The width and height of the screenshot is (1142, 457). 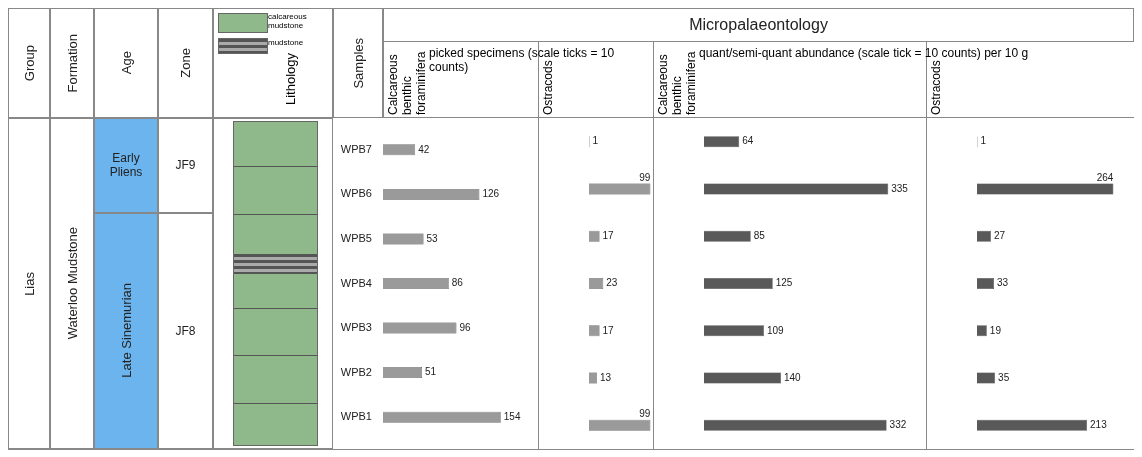 What do you see at coordinates (126, 331) in the screenshot?
I see `text: Late Sinemurian` at bounding box center [126, 331].